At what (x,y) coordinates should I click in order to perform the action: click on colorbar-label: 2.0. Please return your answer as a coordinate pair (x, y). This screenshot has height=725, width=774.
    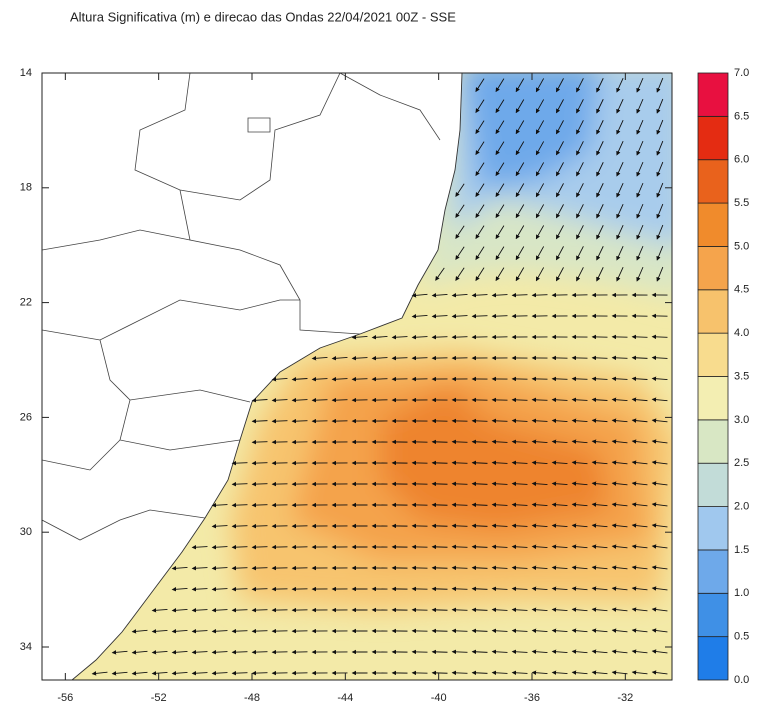
    Looking at the image, I should click on (741, 506).